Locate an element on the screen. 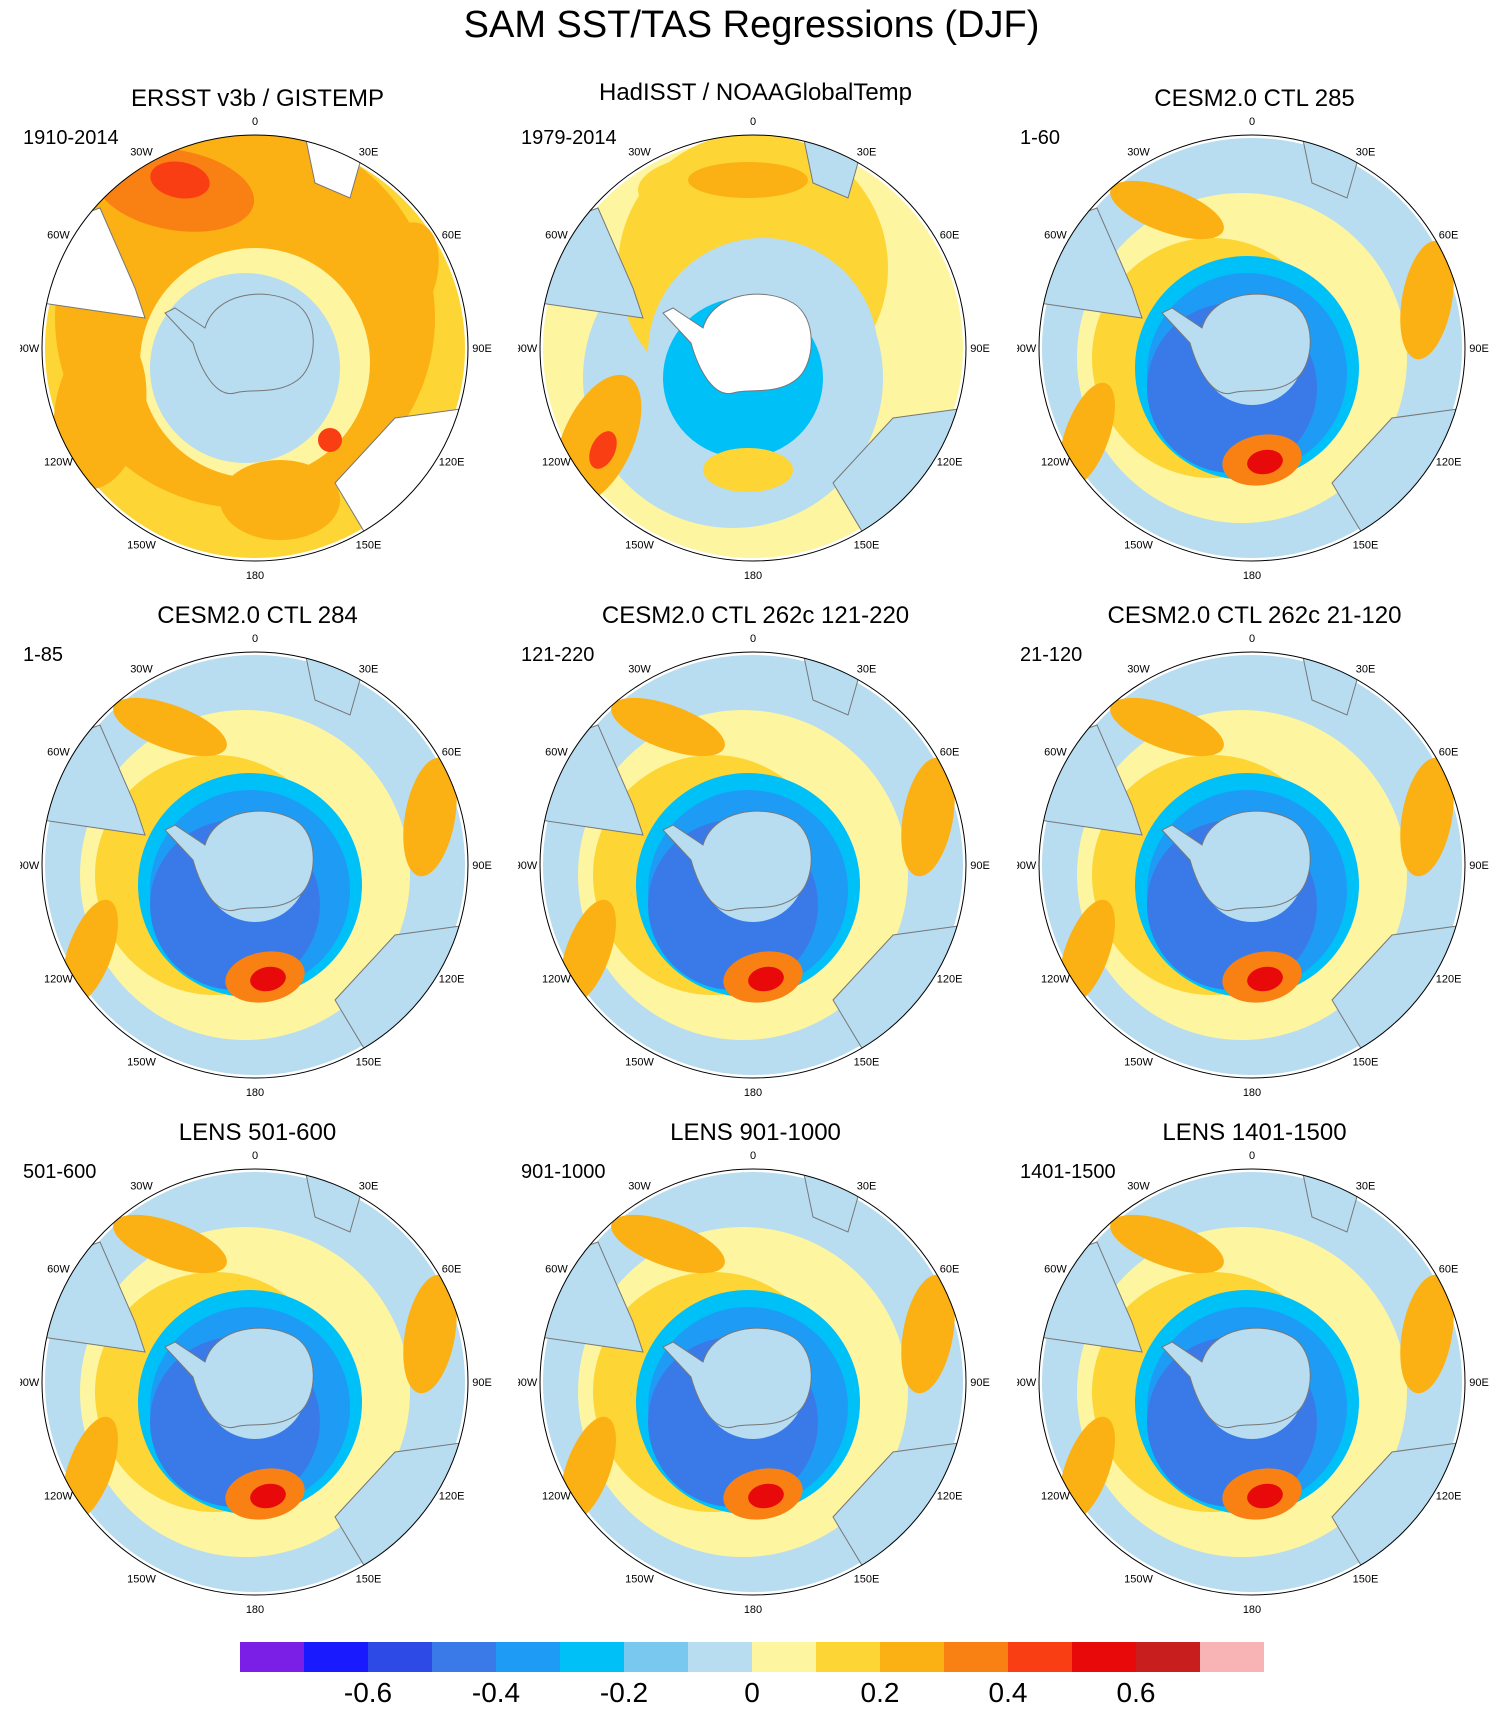 This screenshot has height=1710, width=1503. panel-period: 501-600 is located at coordinates (60, 1172).